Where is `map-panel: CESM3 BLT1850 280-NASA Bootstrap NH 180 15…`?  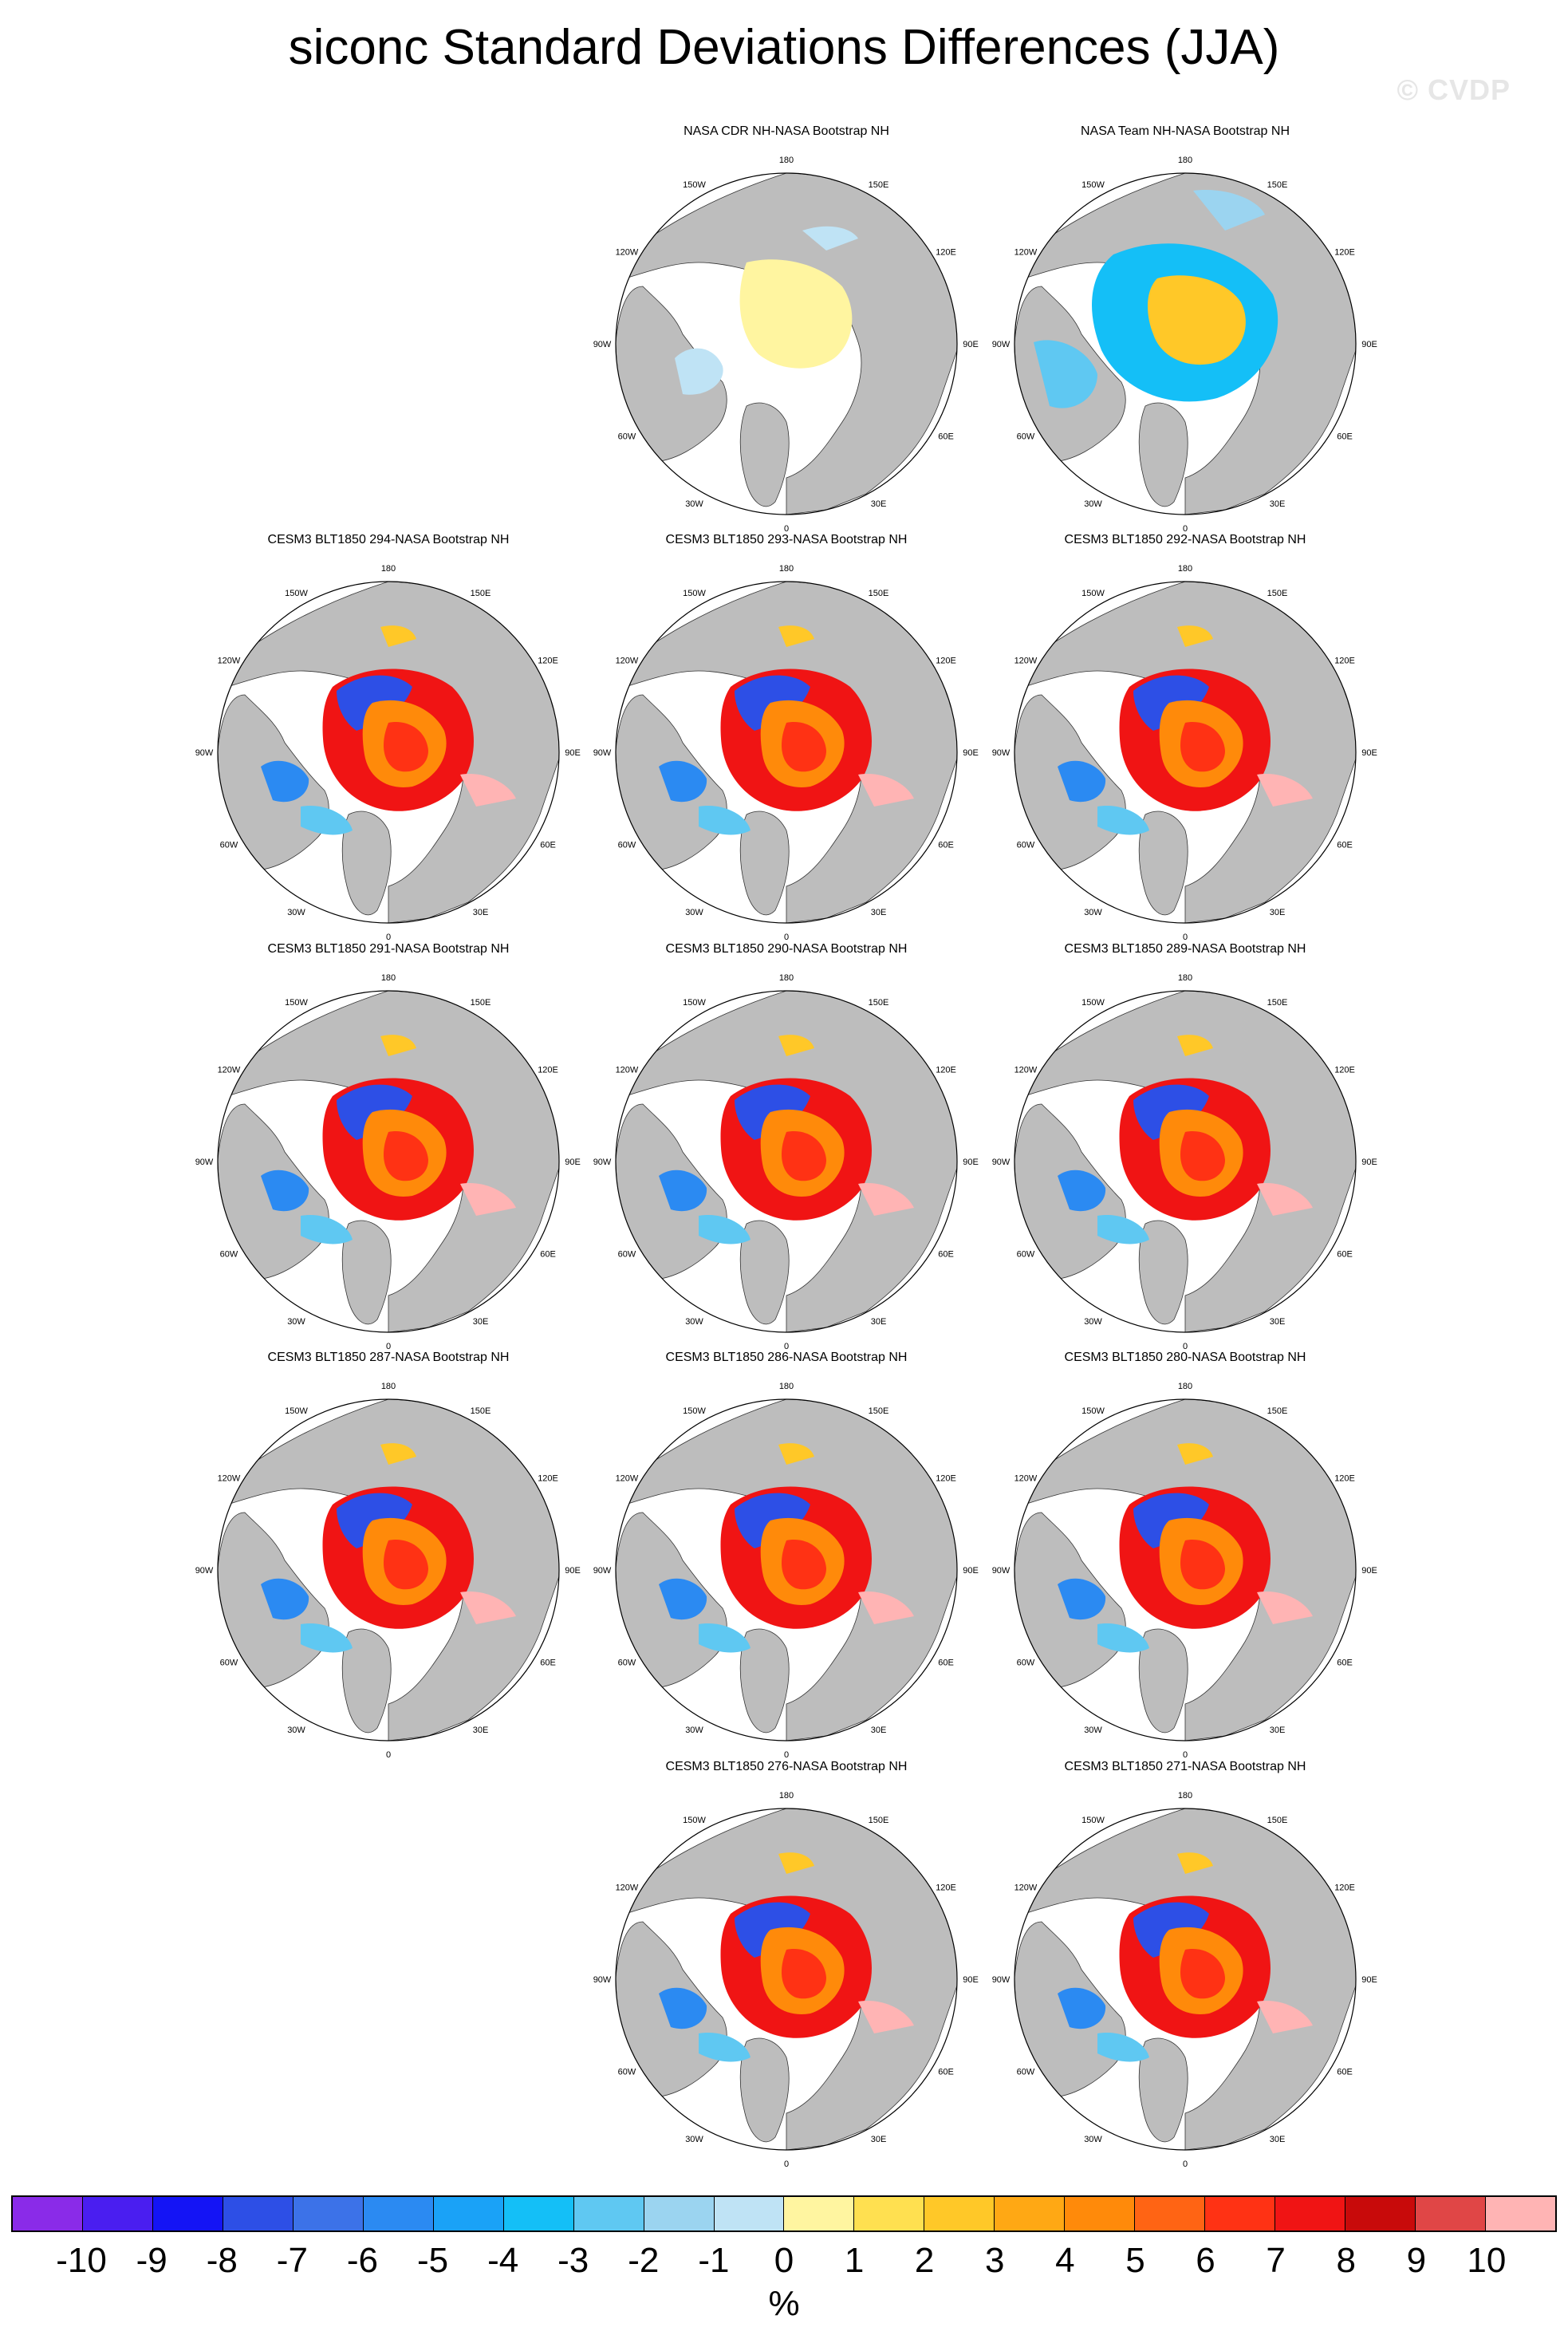
map-panel: CESM3 BLT1850 280-NASA Bootstrap NH 180 15… is located at coordinates (1185, 1555).